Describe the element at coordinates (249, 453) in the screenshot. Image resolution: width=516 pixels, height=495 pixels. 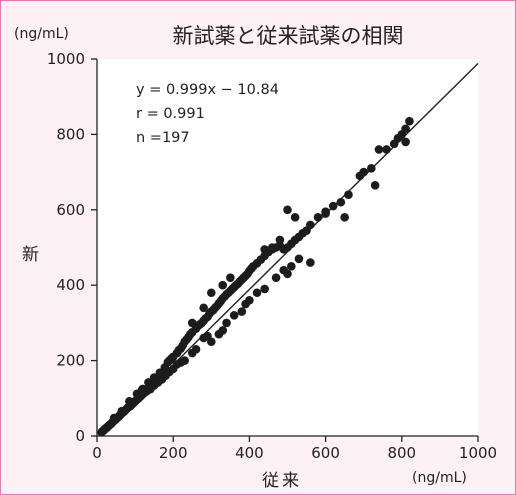
I see `x-tick-label: 400` at that location.